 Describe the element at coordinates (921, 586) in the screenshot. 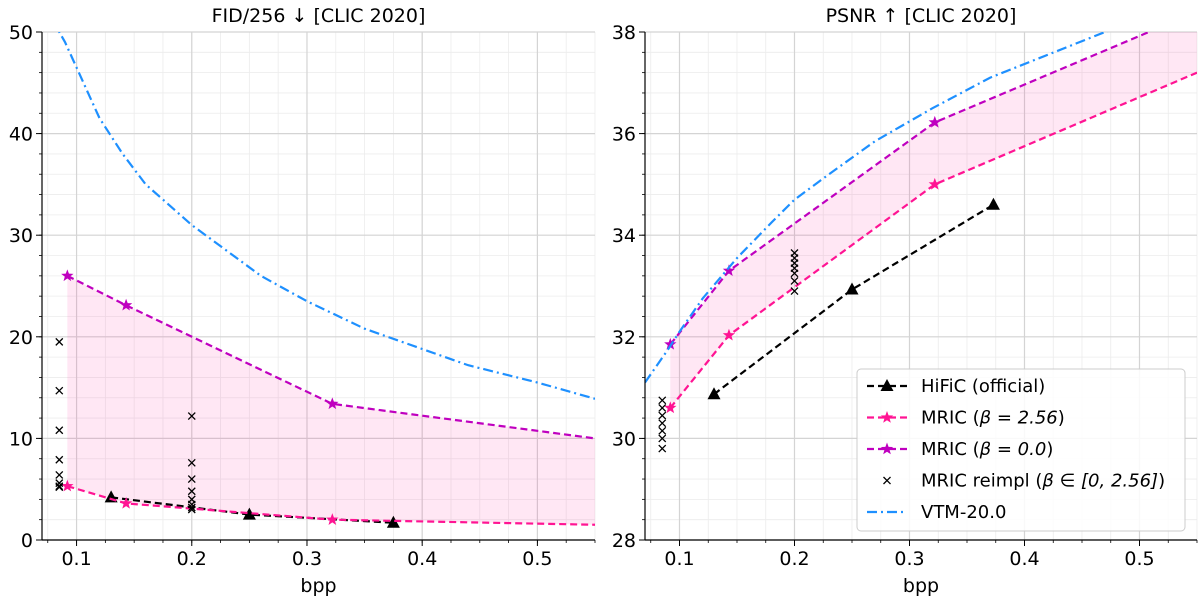

I see `panel-2-x-axis-label: bpp` at that location.